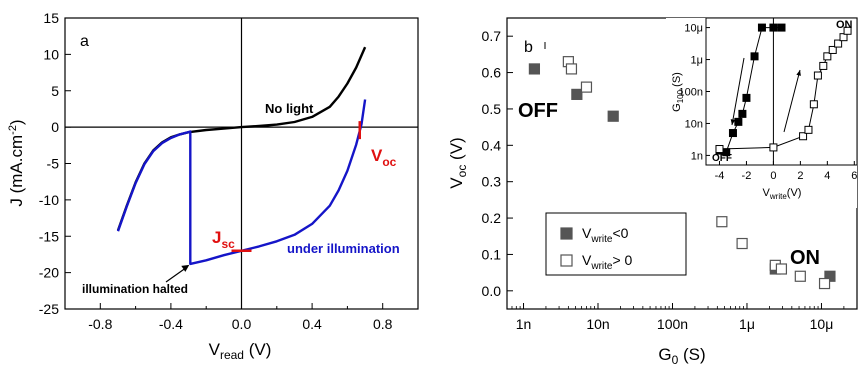  Describe the element at coordinates (782, 194) in the screenshot. I see `inset-x-axis-label: Vwrite(V)` at that location.